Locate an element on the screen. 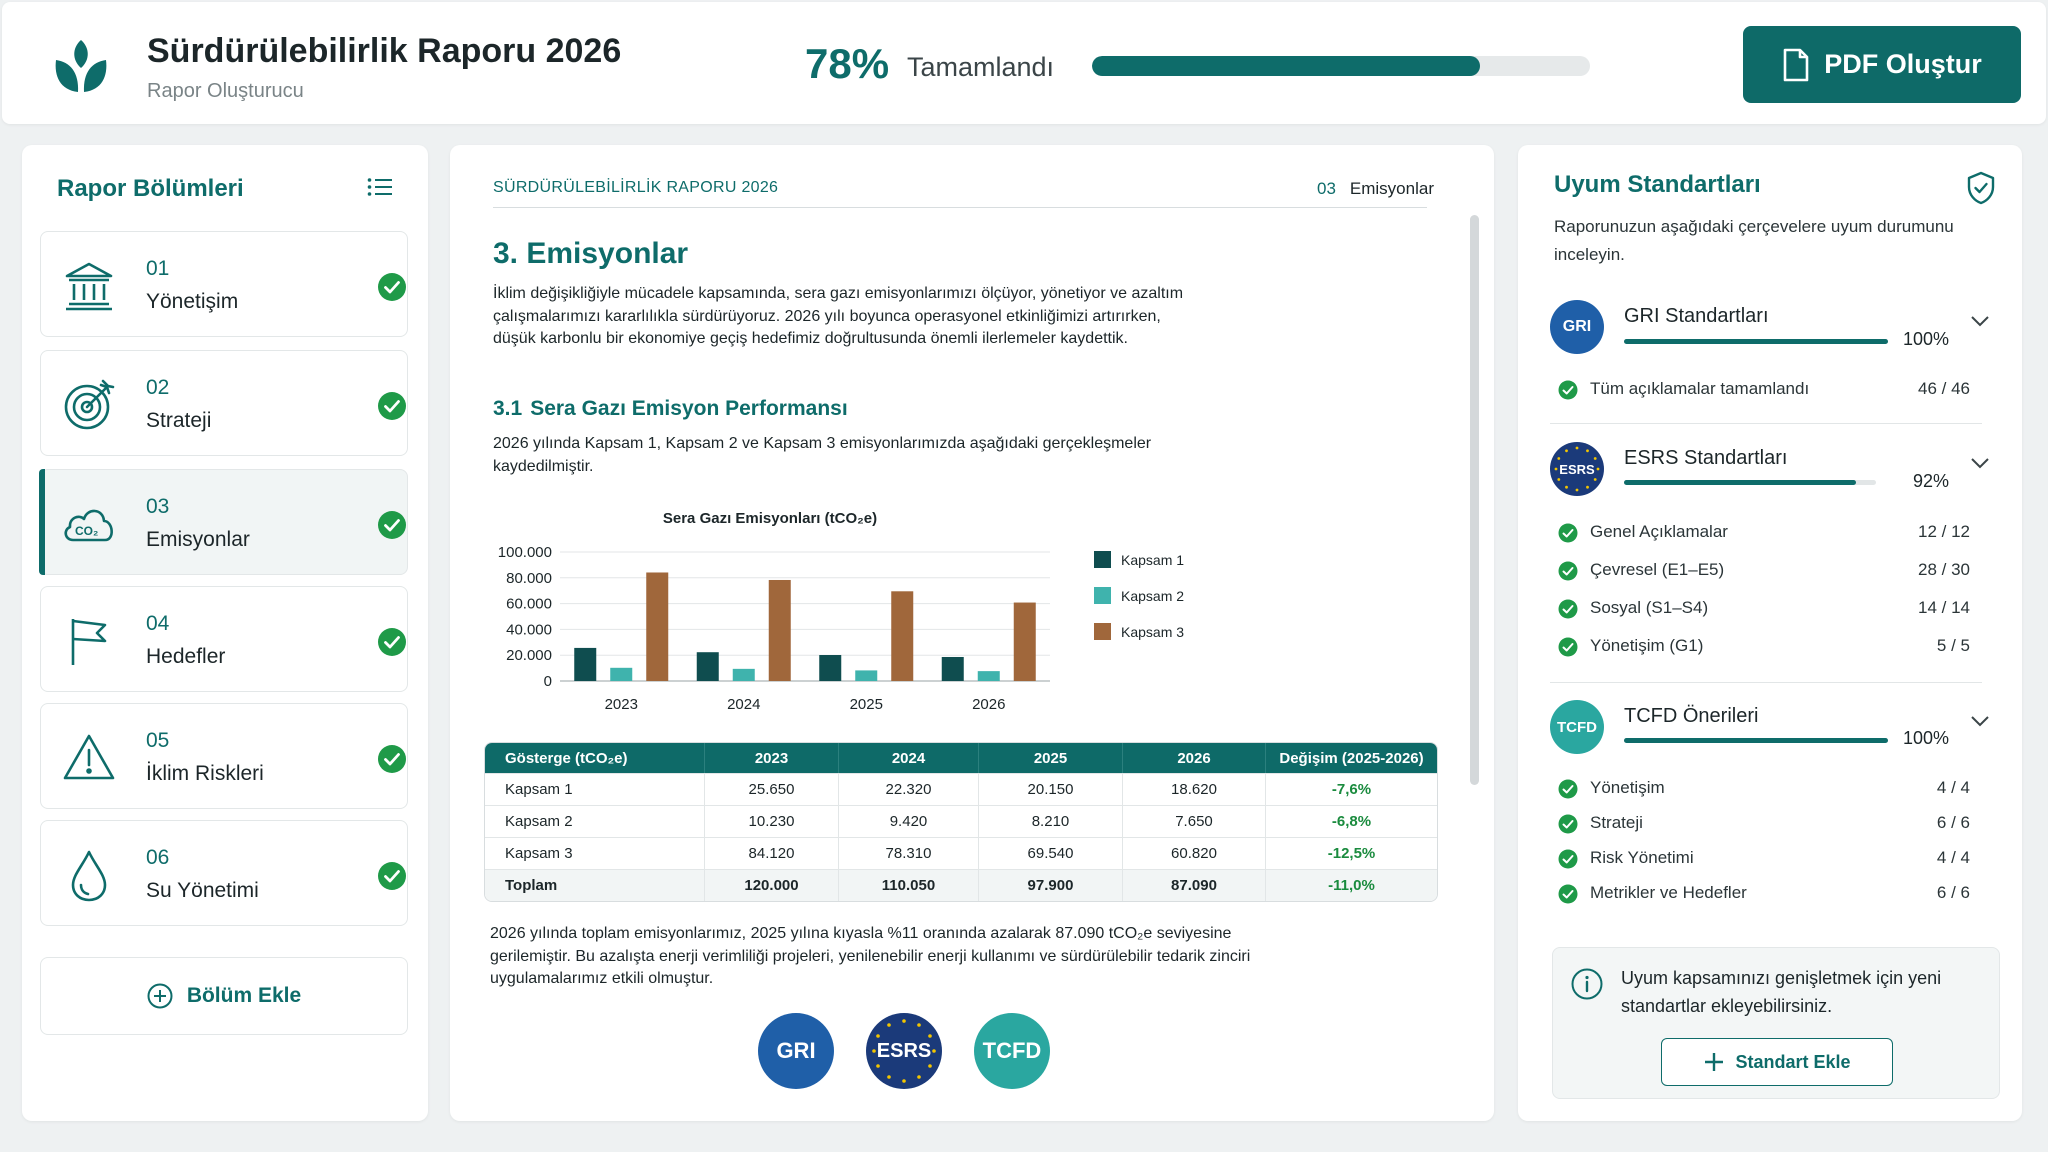 The width and height of the screenshot is (2048, 1152). section-item-hedefler: 04 Hedefler is located at coordinates (224, 639).